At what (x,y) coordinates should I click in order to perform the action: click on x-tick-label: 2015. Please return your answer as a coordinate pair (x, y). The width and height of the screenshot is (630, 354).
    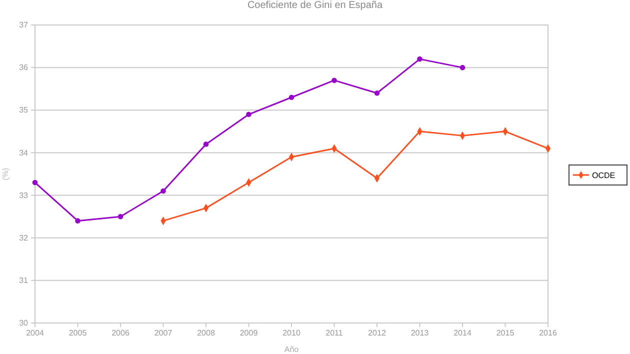
    Looking at the image, I should click on (505, 333).